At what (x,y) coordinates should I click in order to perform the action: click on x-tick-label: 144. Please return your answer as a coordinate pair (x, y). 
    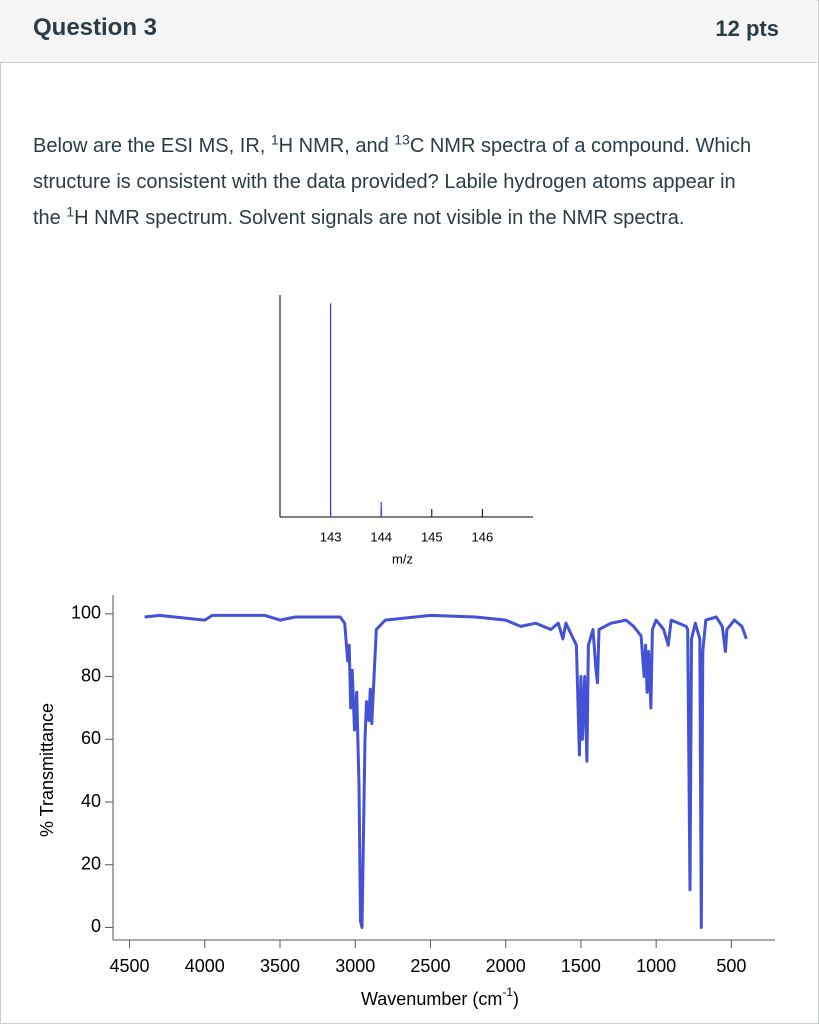
    Looking at the image, I should click on (381, 536).